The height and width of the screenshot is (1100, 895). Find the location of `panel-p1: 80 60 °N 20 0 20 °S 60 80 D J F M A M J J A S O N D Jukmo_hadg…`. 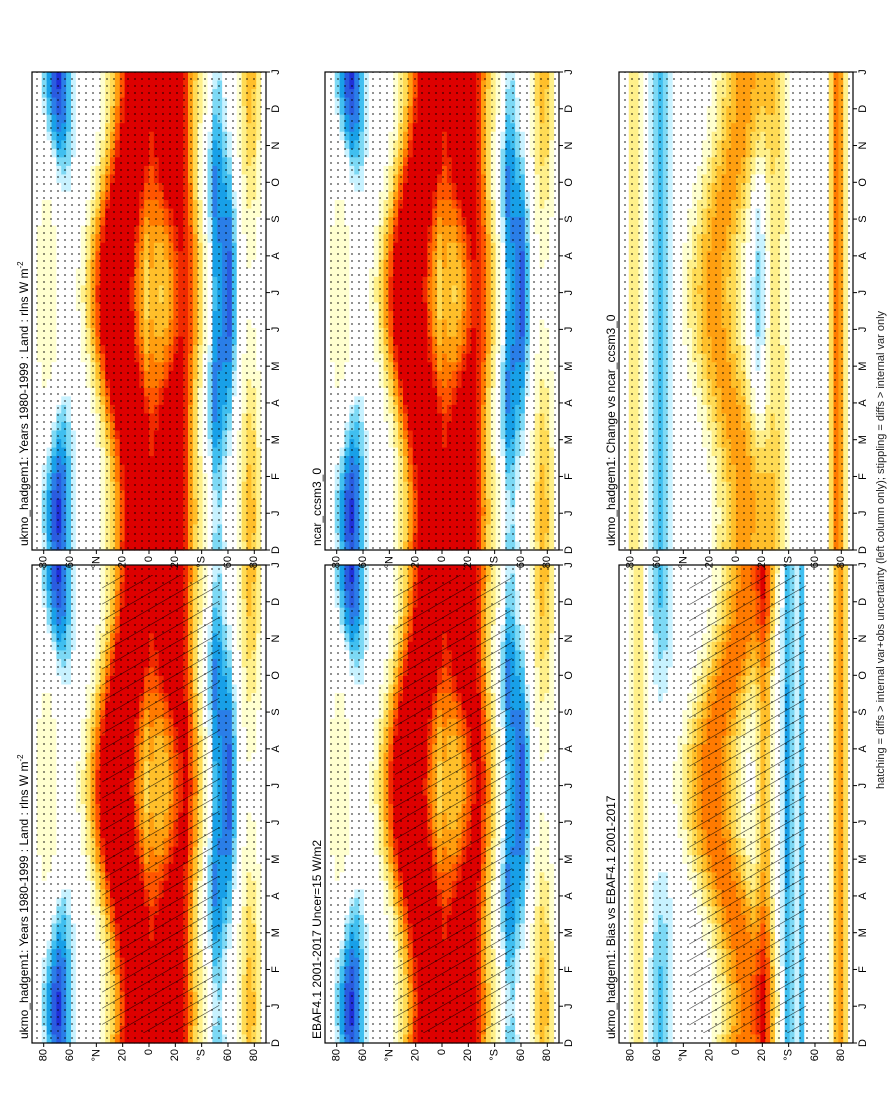

panel-p1: 80 60 °N 20 0 20 °S 60 80 D J F M A M J J A S O N D Jukmo_hadg… is located at coordinates (149, 811).